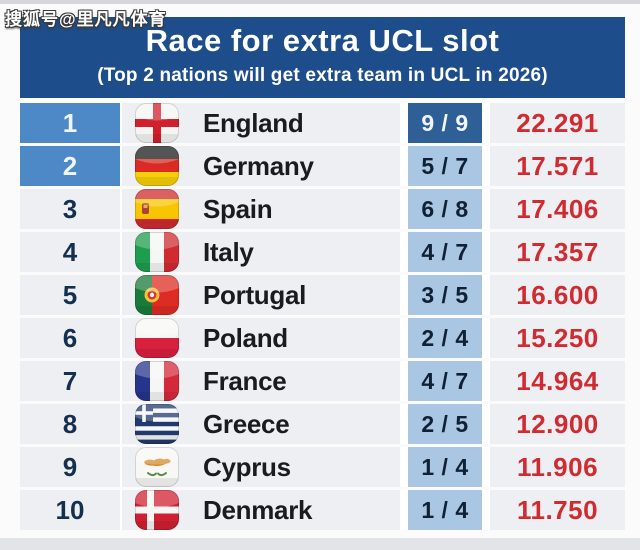 The image size is (640, 550). Describe the element at coordinates (86, 19) in the screenshot. I see `watermark: 搜狐号@里凡凡体育` at that location.